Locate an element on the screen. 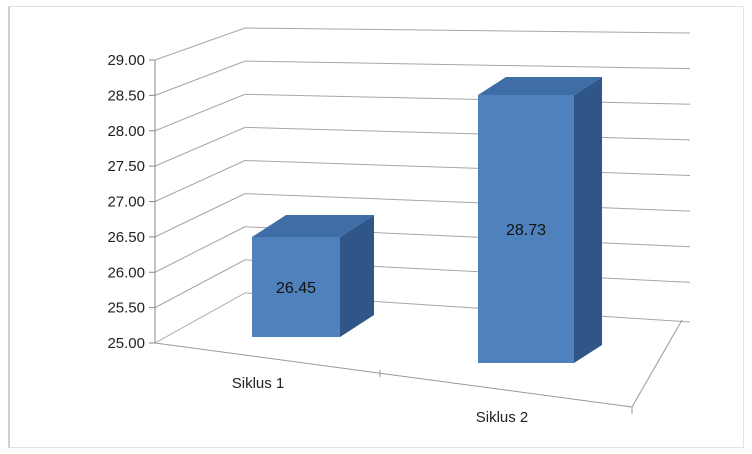  y-tick-label: 25.50 is located at coordinates (126, 308).